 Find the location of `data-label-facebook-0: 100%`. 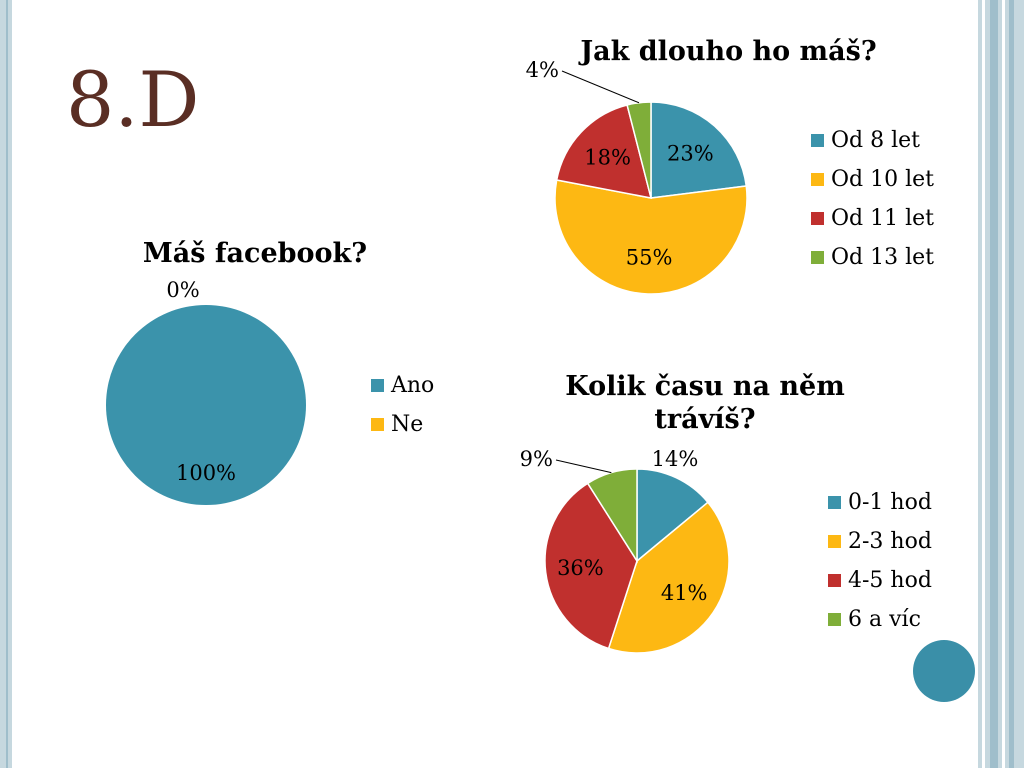

data-label-facebook-0: 100% is located at coordinates (206, 473).